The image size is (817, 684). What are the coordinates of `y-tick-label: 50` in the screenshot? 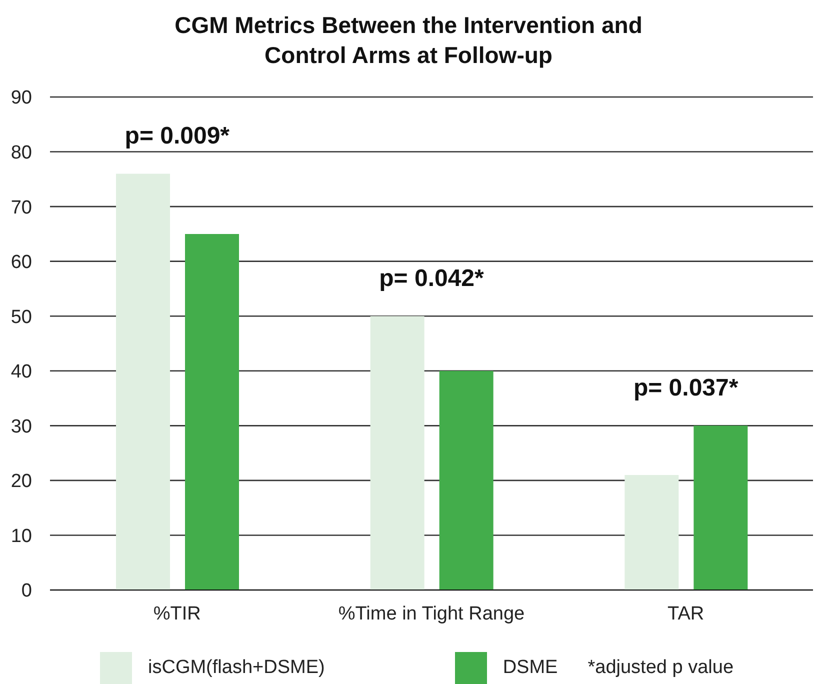 It's located at (21, 317).